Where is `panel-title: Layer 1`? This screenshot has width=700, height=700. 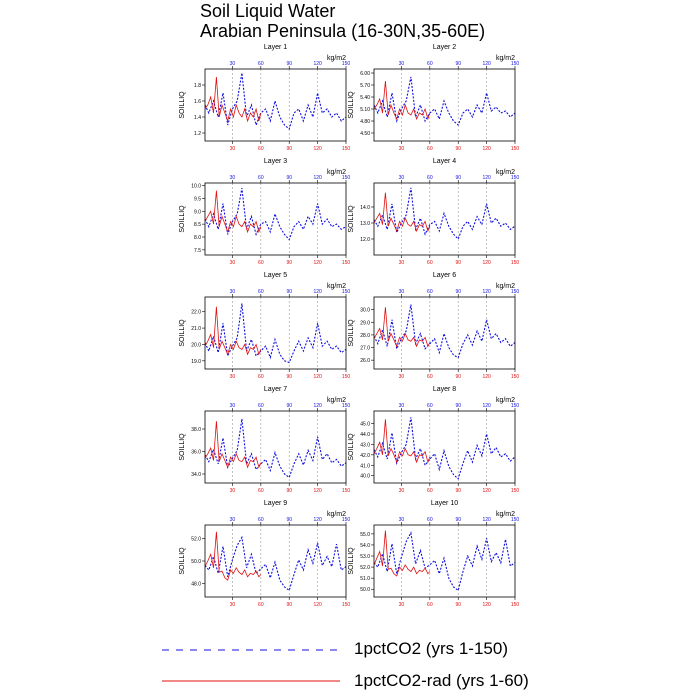 panel-title: Layer 1 is located at coordinates (275, 47).